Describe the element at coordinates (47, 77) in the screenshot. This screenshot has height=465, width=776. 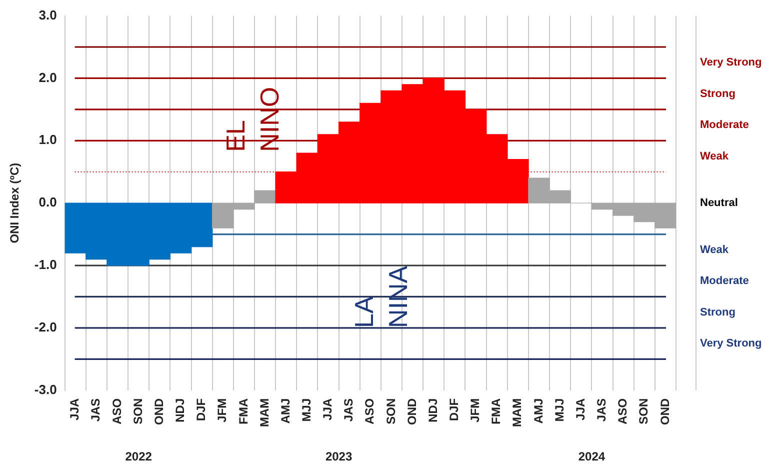
I see `y-tick-label: 2.0` at that location.